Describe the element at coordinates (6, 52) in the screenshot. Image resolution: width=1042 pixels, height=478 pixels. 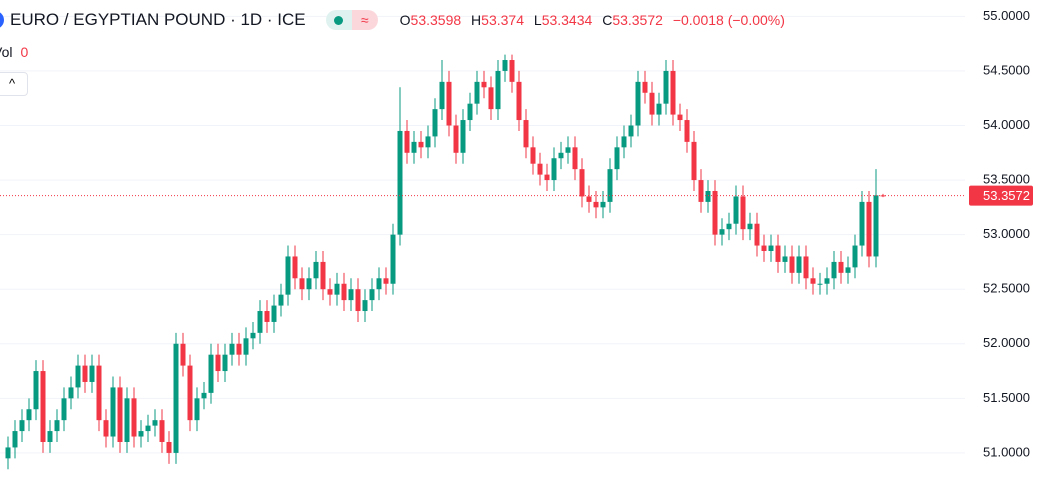
I see `volume-label: Vol` at that location.